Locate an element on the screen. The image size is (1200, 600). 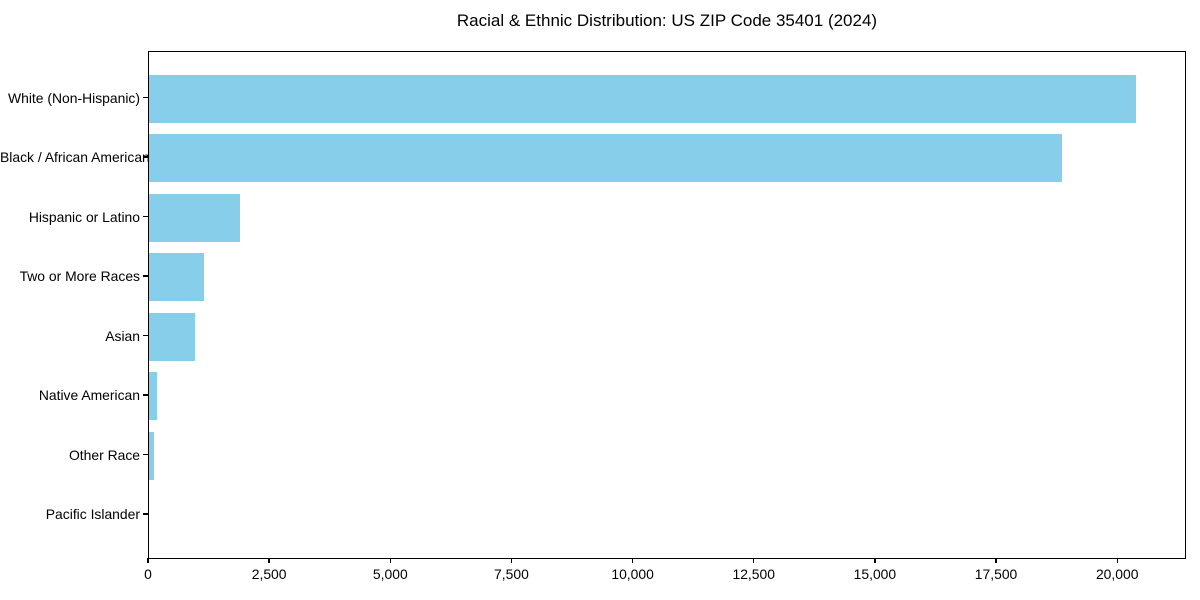
y-tick-label: Native American is located at coordinates (89, 395).